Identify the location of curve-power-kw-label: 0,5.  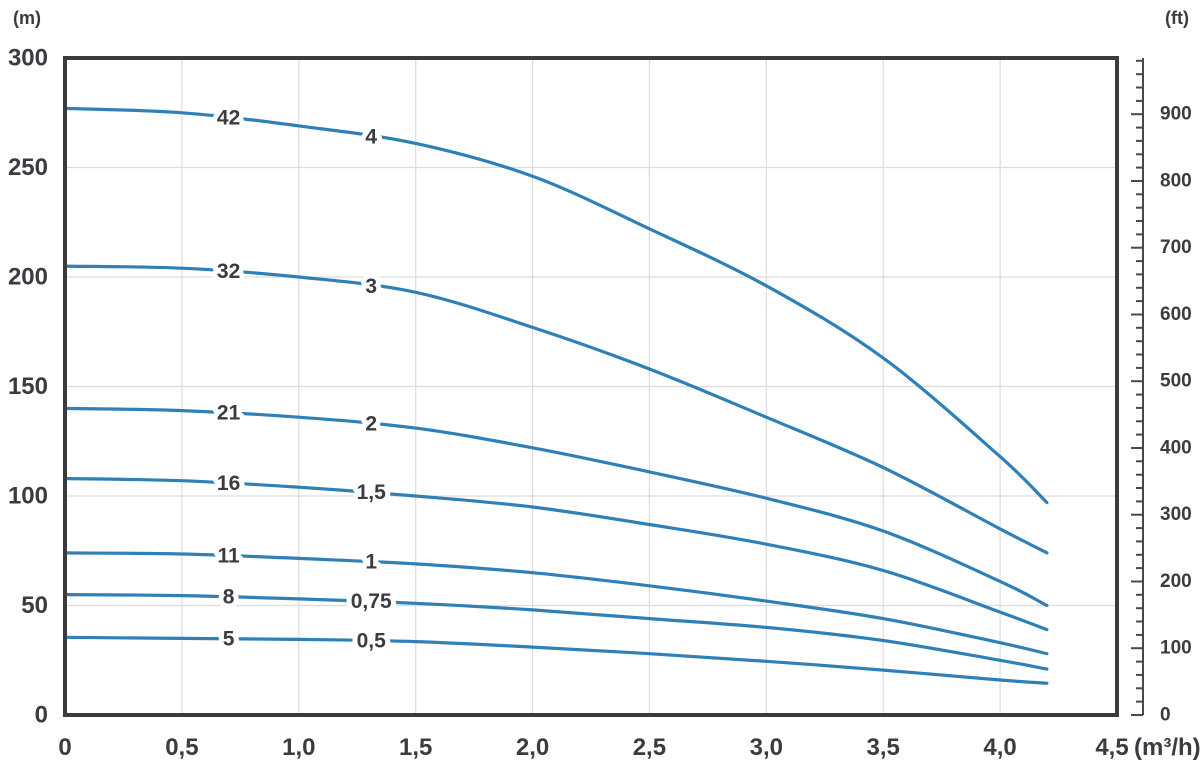
(372, 640).